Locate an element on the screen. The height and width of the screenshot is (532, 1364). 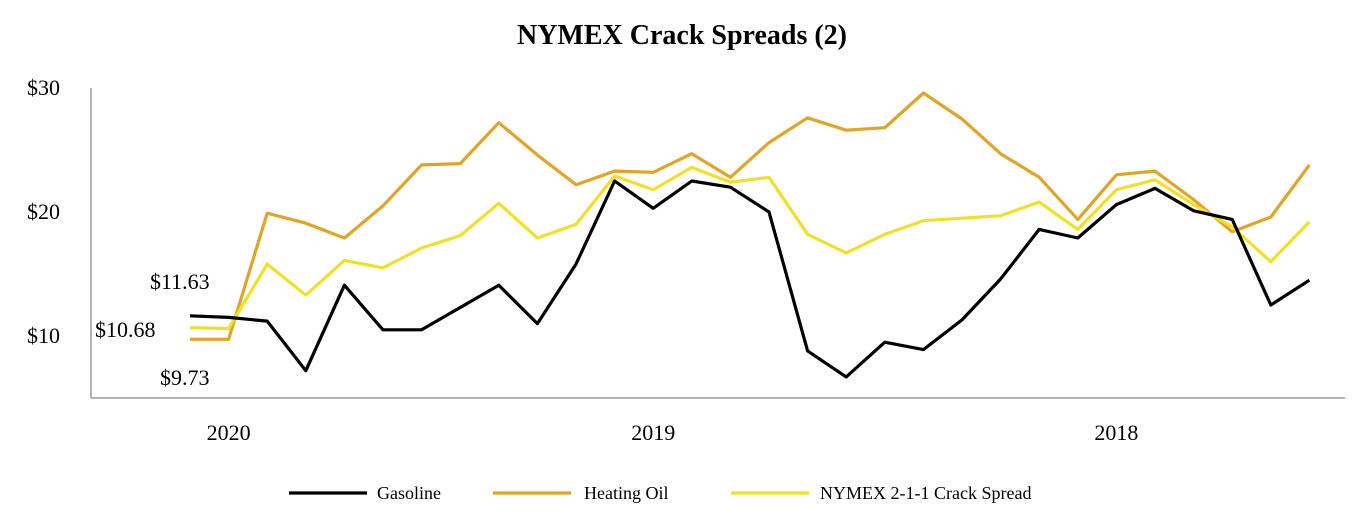
legend-item-gasoline: Gasoline is located at coordinates (365, 493).